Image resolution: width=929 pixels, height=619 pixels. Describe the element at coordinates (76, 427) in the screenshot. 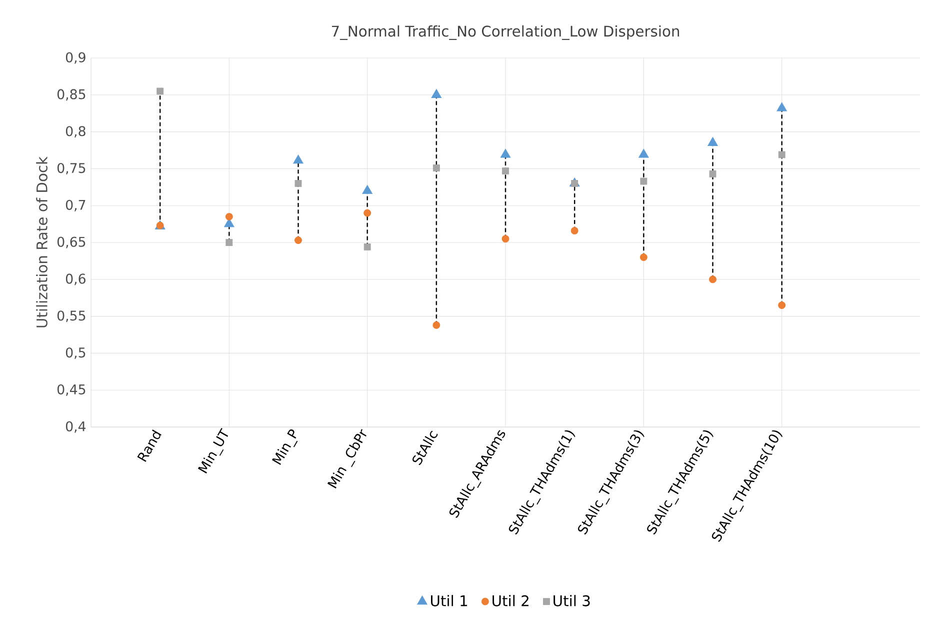

I see `y-tick-label: 0,4` at that location.